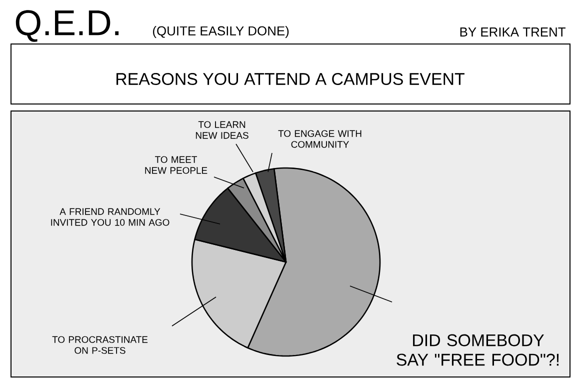 The image size is (580, 386). Describe the element at coordinates (67, 26) in the screenshot. I see `text: Q.E.D.` at that location.